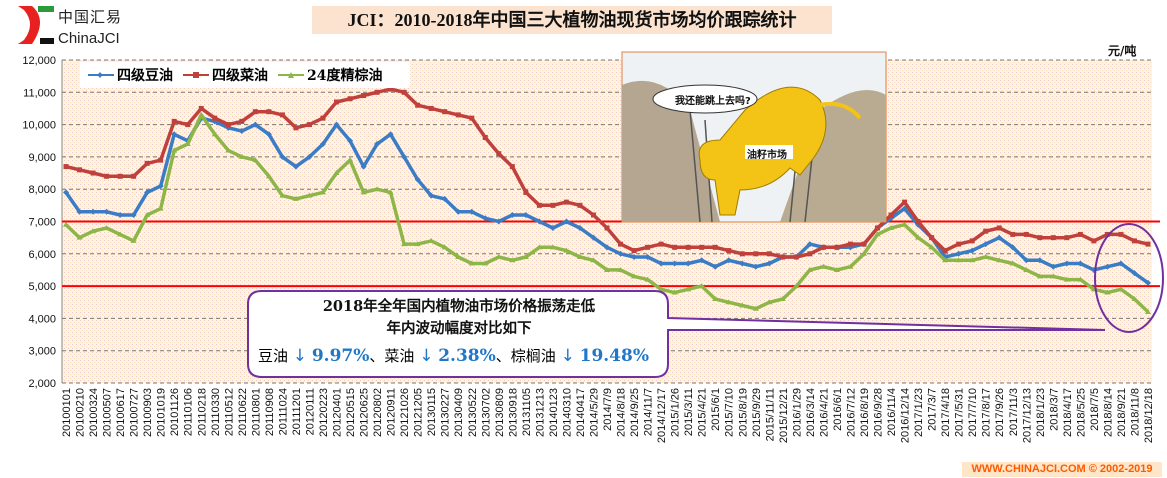 The image size is (1167, 478). What do you see at coordinates (42, 190) in the screenshot?
I see `y-tick-label: 8,000` at bounding box center [42, 190].